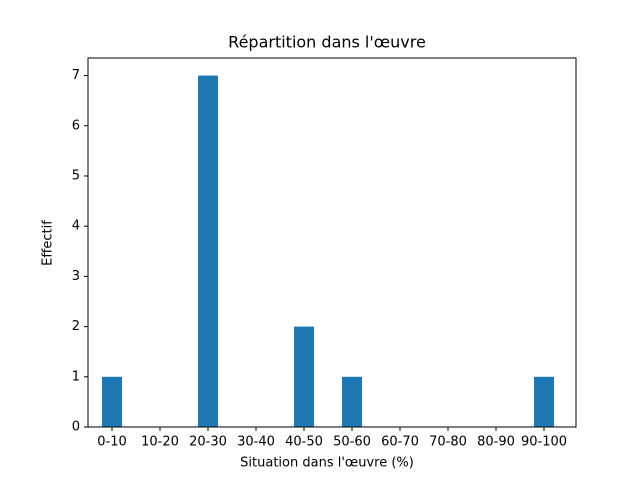 The image size is (640, 480). Describe the element at coordinates (76, 75) in the screenshot. I see `y-tick-label: 7` at that location.